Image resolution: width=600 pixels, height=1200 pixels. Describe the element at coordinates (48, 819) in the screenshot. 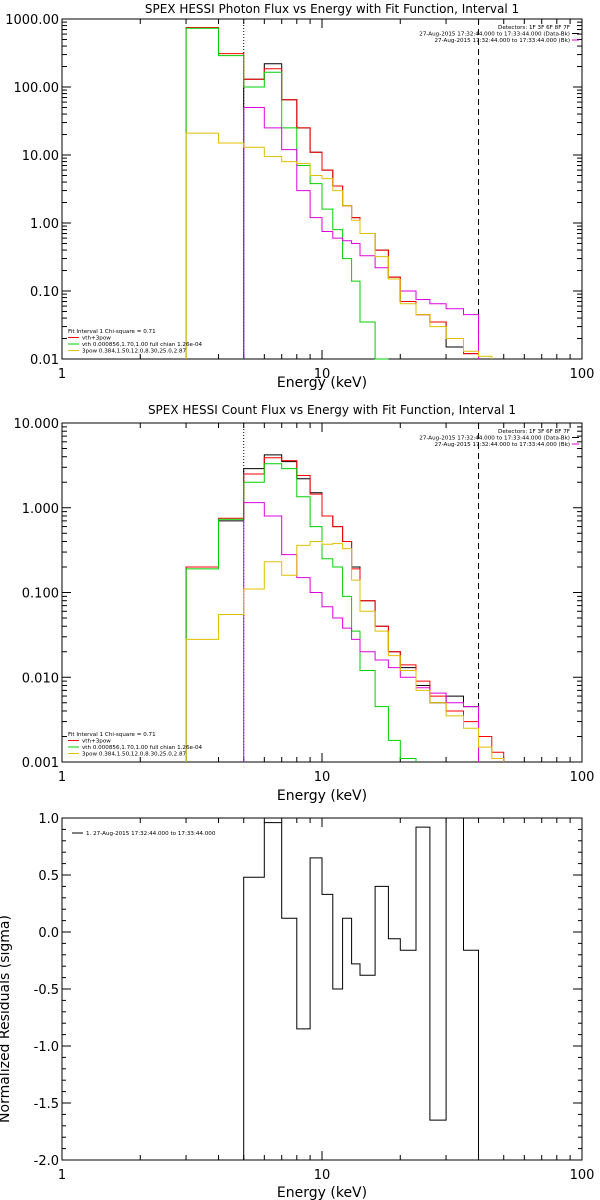

I see `y-tick-label: 1.0` at that location.